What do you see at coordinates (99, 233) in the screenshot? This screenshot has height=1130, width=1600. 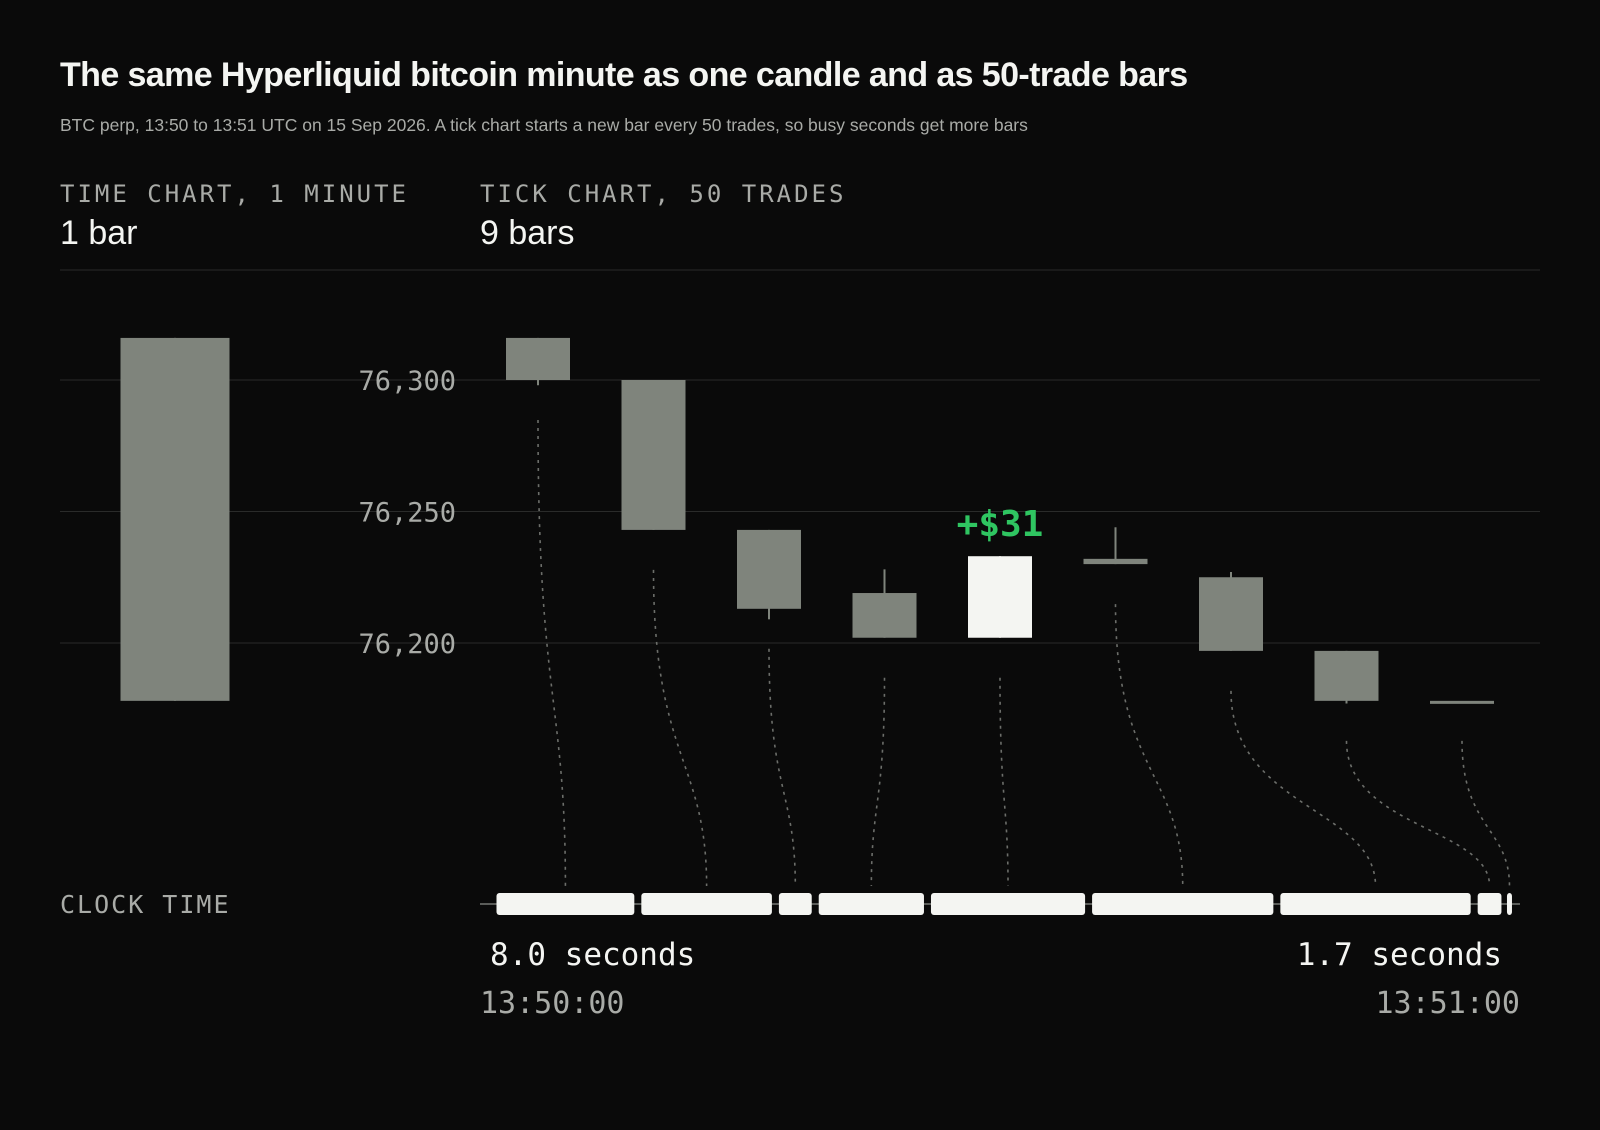 I see `time-chart-count: 1 bar` at bounding box center [99, 233].